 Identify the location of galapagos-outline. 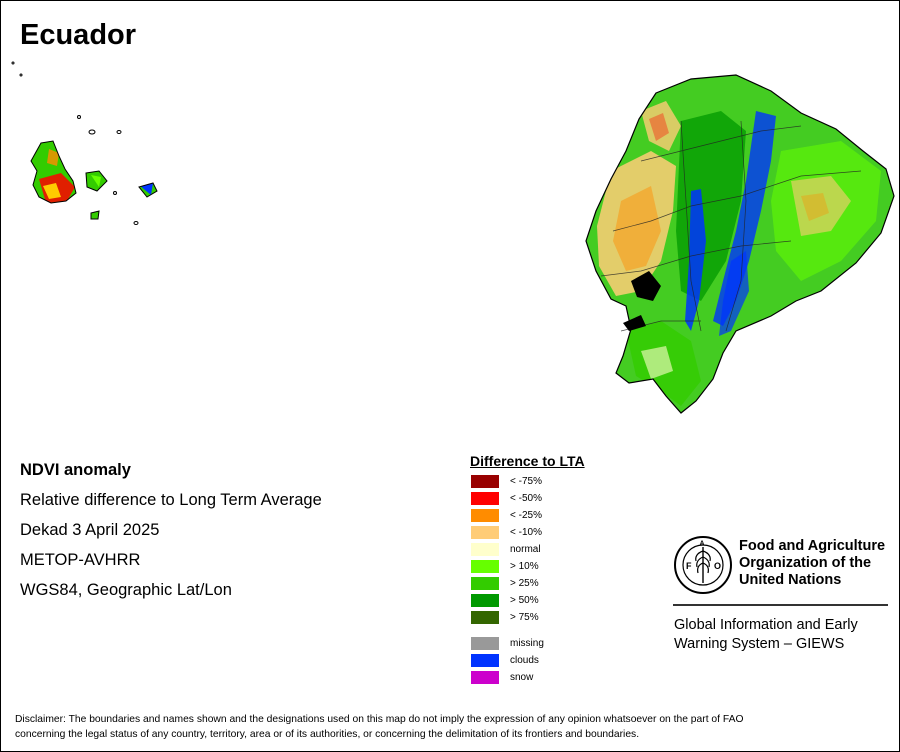
(94, 180).